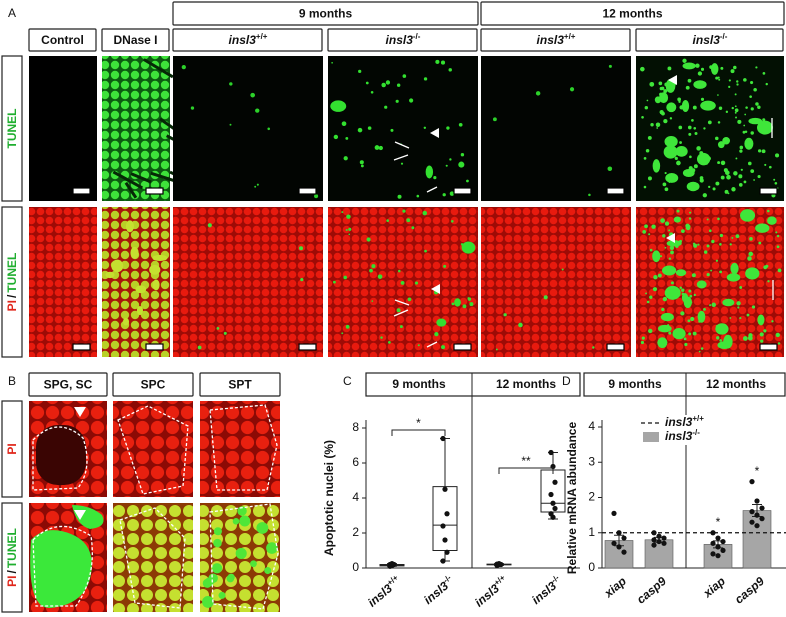 This screenshot has height=617, width=786. What do you see at coordinates (12, 548) in the screenshot?
I see `row-label-part: TUNEL` at bounding box center [12, 548].